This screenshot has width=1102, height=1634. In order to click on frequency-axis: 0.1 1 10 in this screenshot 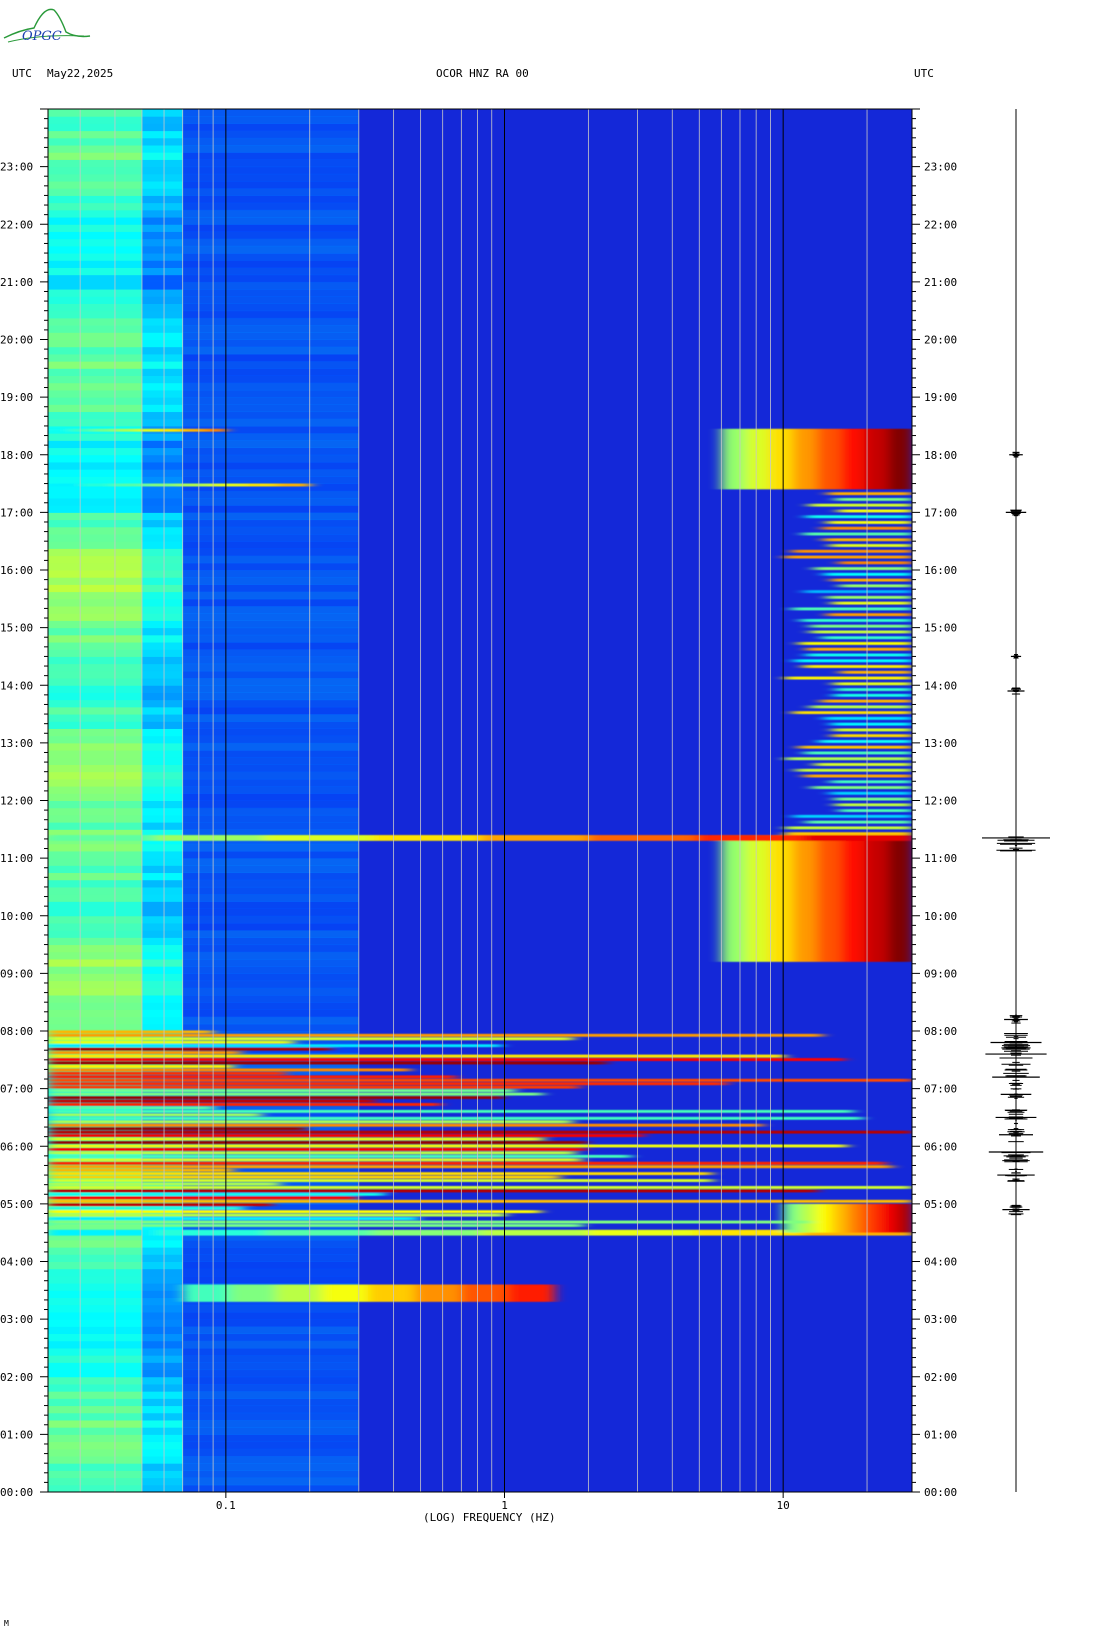, I will do `click(503, 1502)`.